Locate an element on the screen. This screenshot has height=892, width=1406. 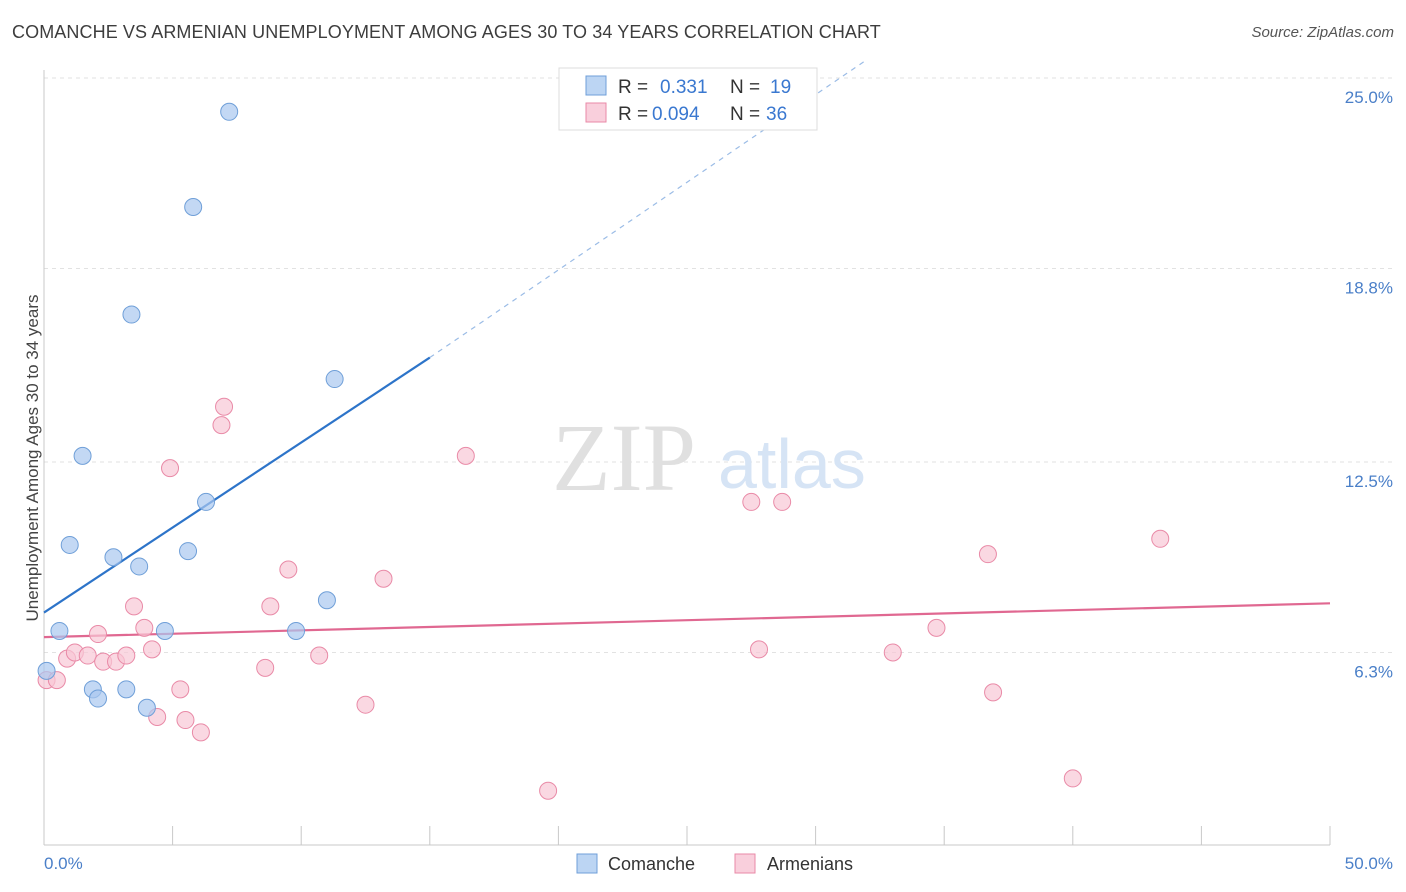
y-tick-labels: 6.3% 12.5% 18.8% 25.0% is located at coordinates (1369, 384).